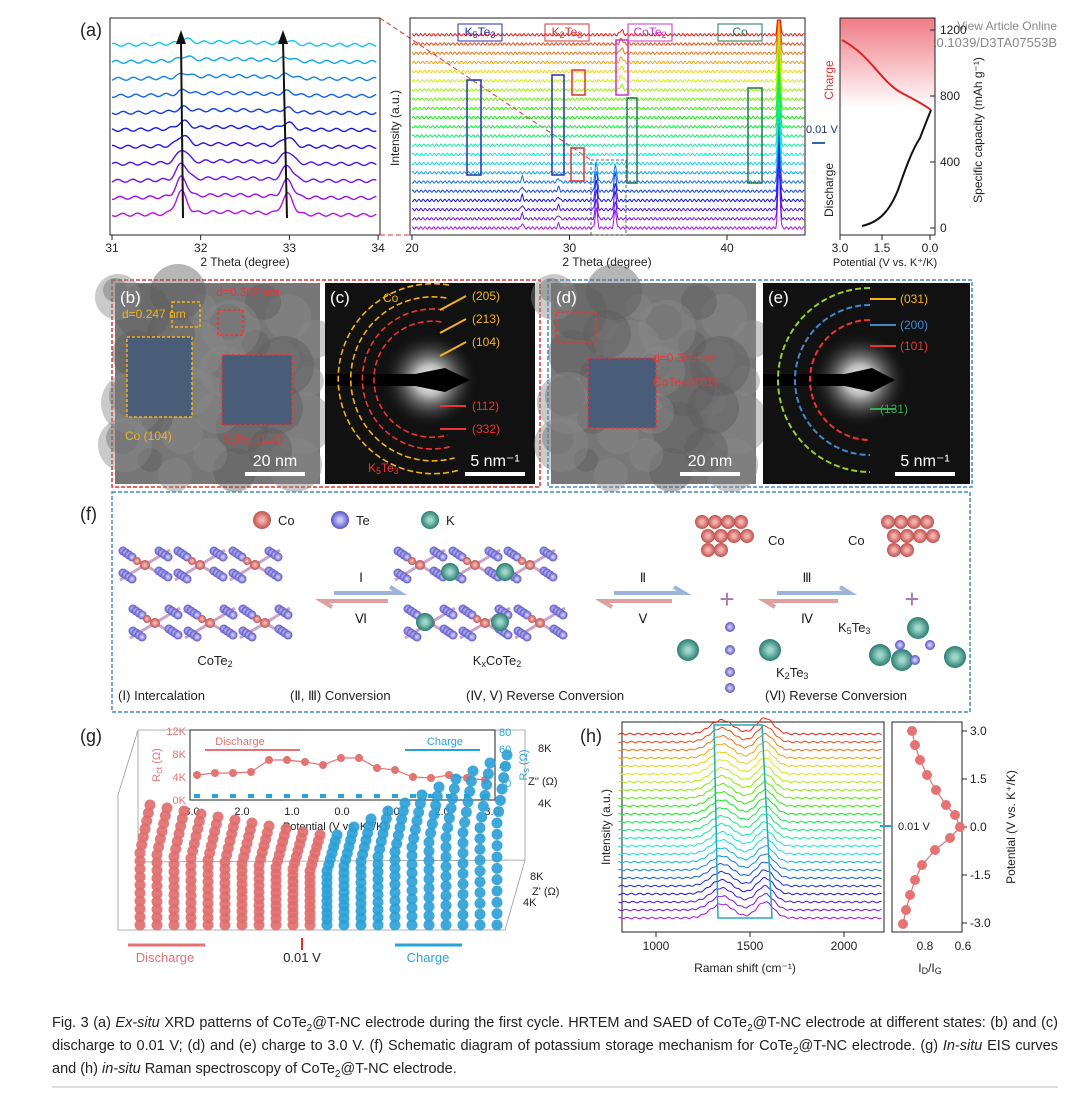  What do you see at coordinates (1007, 26) in the screenshot?
I see `view-online: View Article Online` at bounding box center [1007, 26].